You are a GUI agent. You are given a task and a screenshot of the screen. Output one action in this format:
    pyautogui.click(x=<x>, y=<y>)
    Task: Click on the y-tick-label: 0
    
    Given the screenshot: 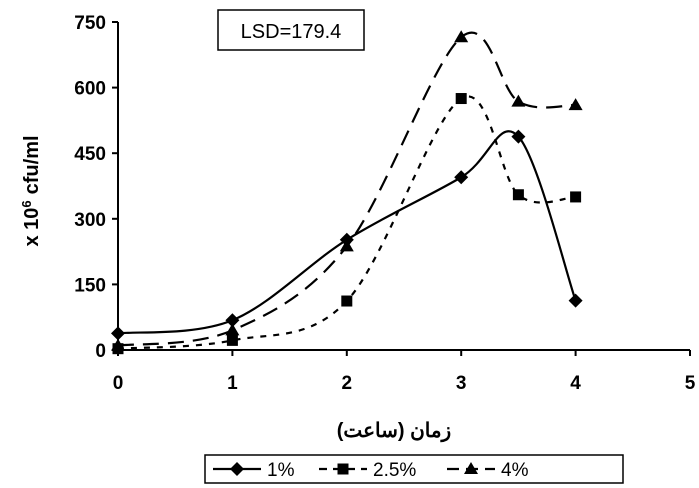 What is the action you would take?
    pyautogui.click(x=100, y=351)
    